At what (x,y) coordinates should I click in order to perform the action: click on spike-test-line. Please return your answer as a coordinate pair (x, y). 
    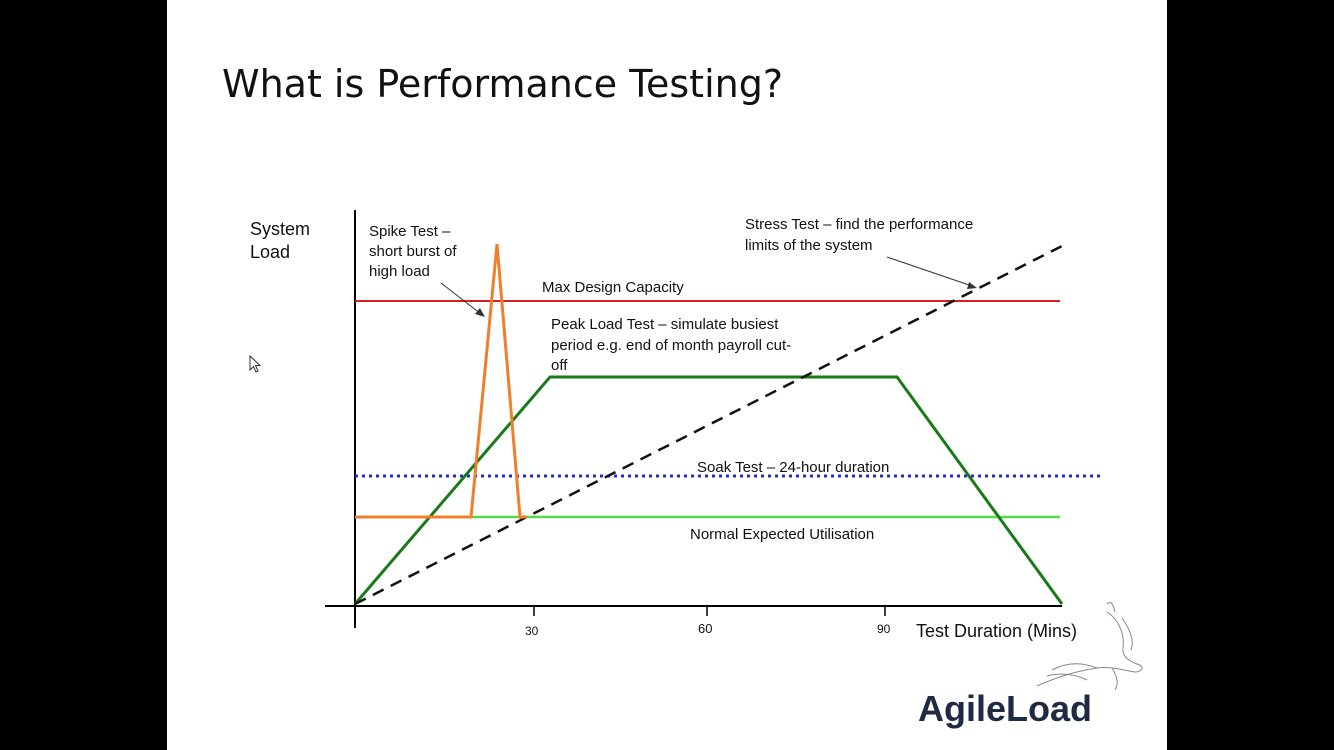
    Looking at the image, I should click on (441, 381).